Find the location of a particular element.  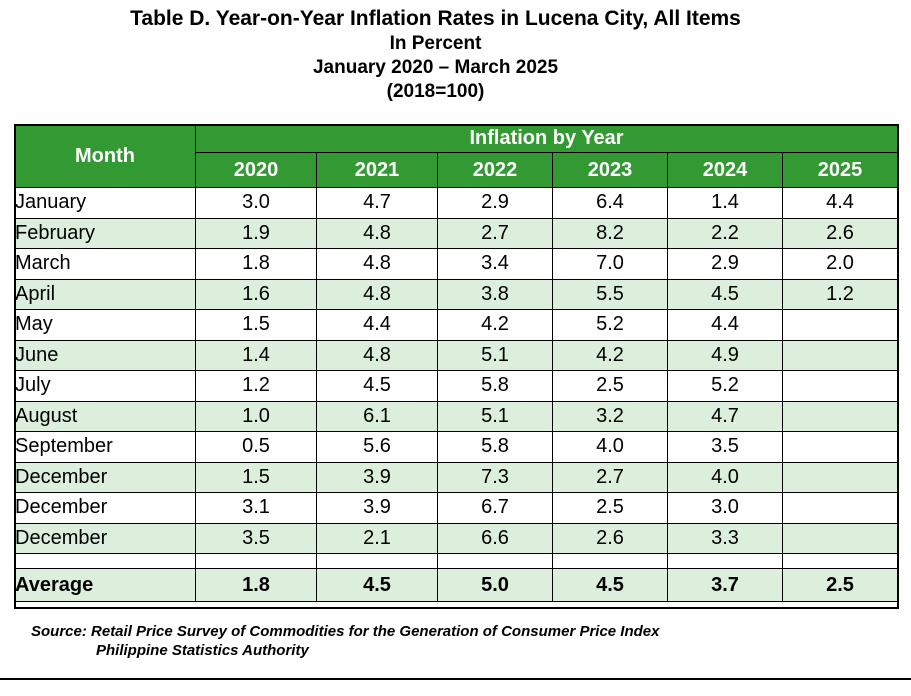

value-cell: 1.0 is located at coordinates (256, 416).